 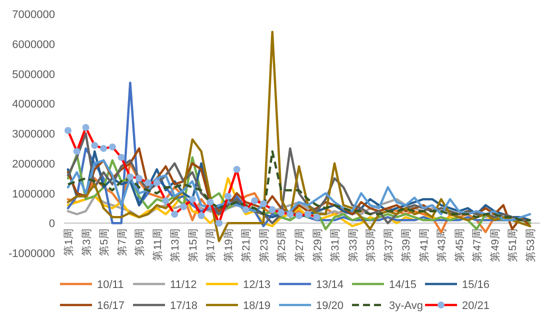 I want to click on x-tick-label: 第5周, so click(x=104, y=242).